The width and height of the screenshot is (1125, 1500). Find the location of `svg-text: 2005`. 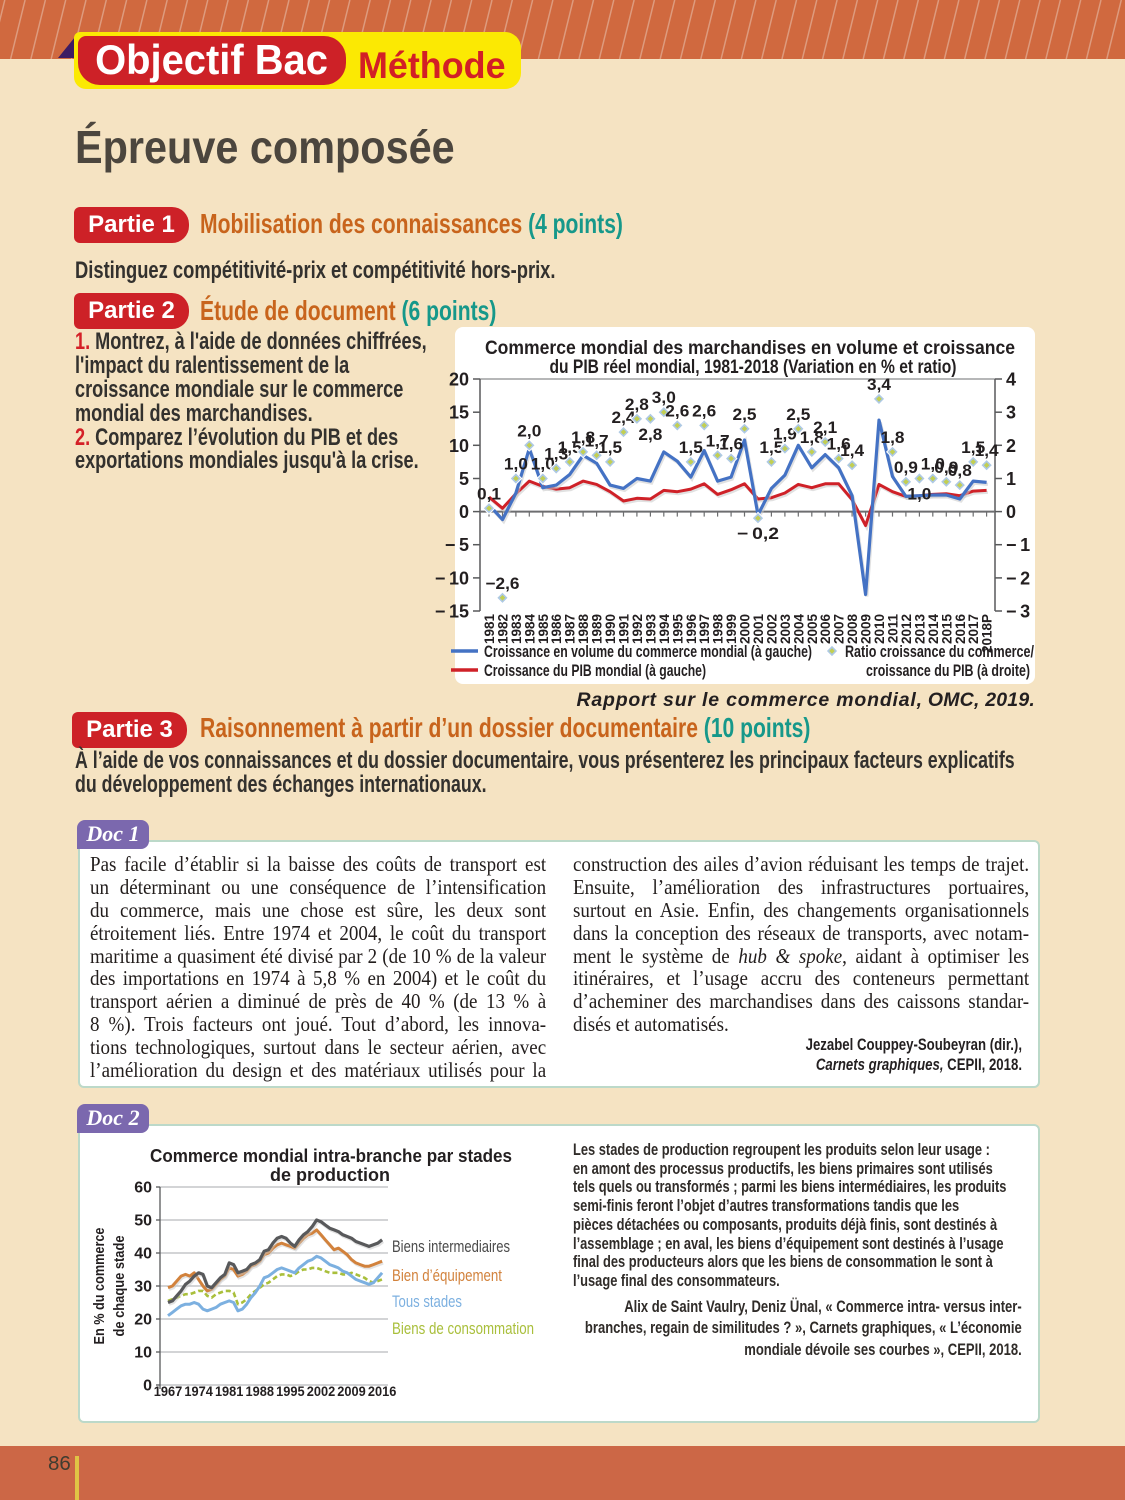

svg-text: 2005 is located at coordinates (812, 629).